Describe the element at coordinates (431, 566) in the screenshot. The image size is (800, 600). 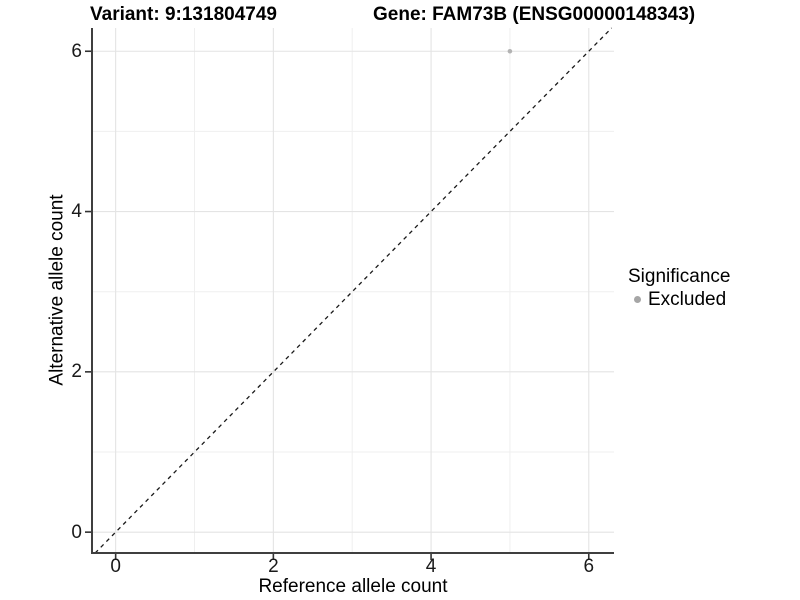
I see `x-tick-label: 4` at that location.